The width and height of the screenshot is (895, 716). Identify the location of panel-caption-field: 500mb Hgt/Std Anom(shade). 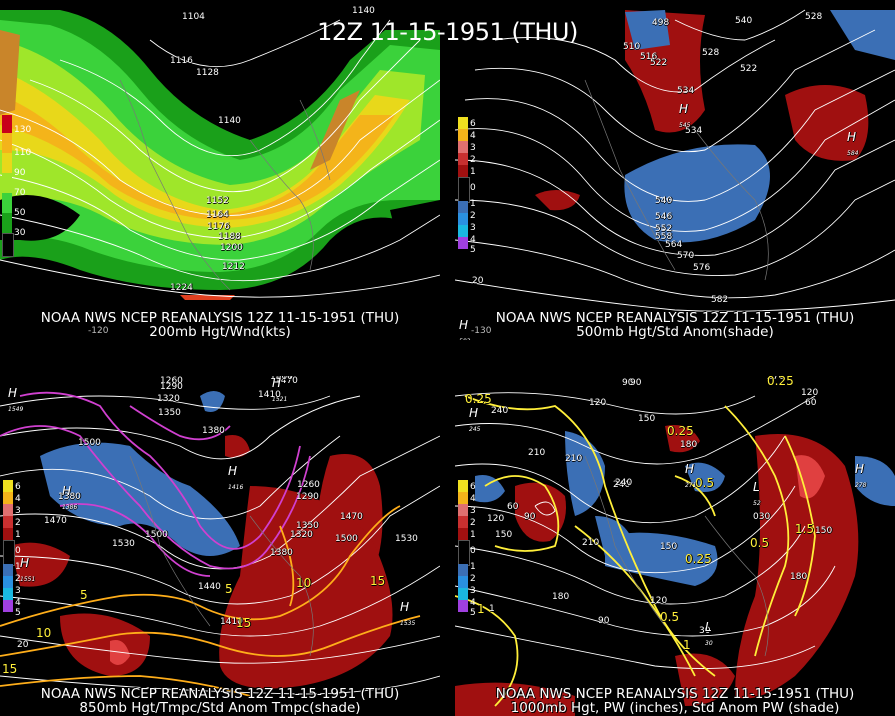
(675, 332).